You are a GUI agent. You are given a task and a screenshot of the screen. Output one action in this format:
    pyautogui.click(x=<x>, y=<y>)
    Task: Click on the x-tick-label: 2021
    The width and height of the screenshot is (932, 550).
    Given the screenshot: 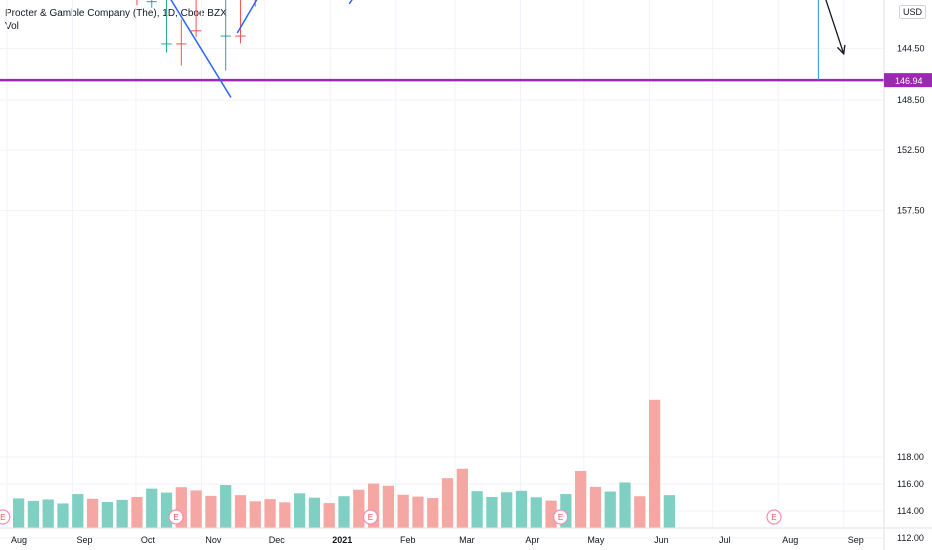 What is the action you would take?
    pyautogui.click(x=342, y=540)
    